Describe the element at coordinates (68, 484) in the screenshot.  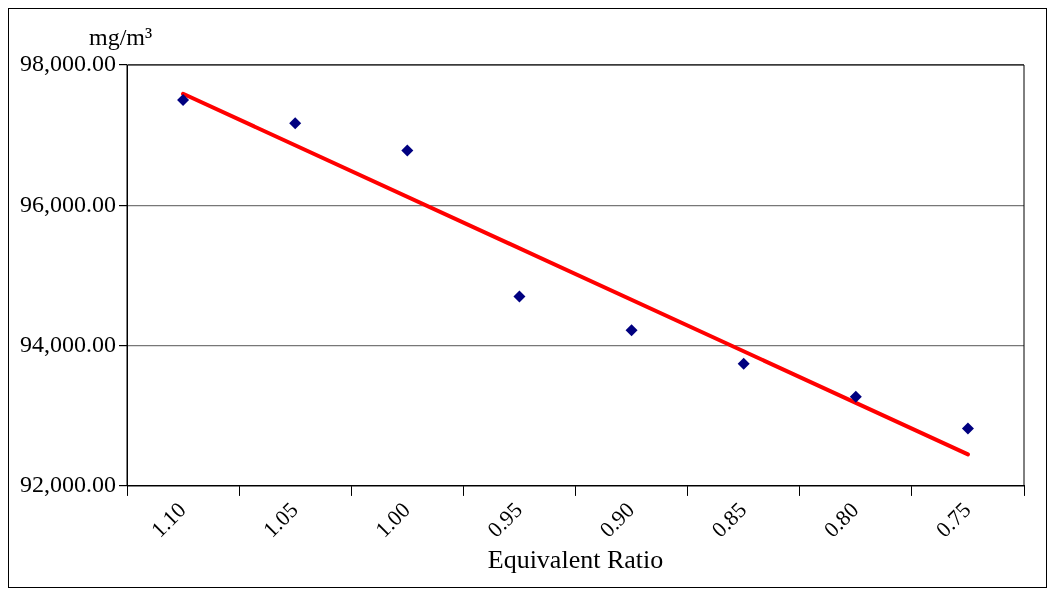
I see `y-tick-label: 92,000.00` at that location.